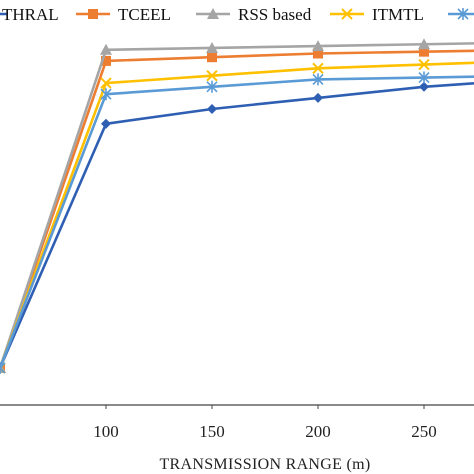 Image resolution: width=474 pixels, height=474 pixels. What do you see at coordinates (318, 431) in the screenshot?
I see `x-tick-label: 200` at bounding box center [318, 431].